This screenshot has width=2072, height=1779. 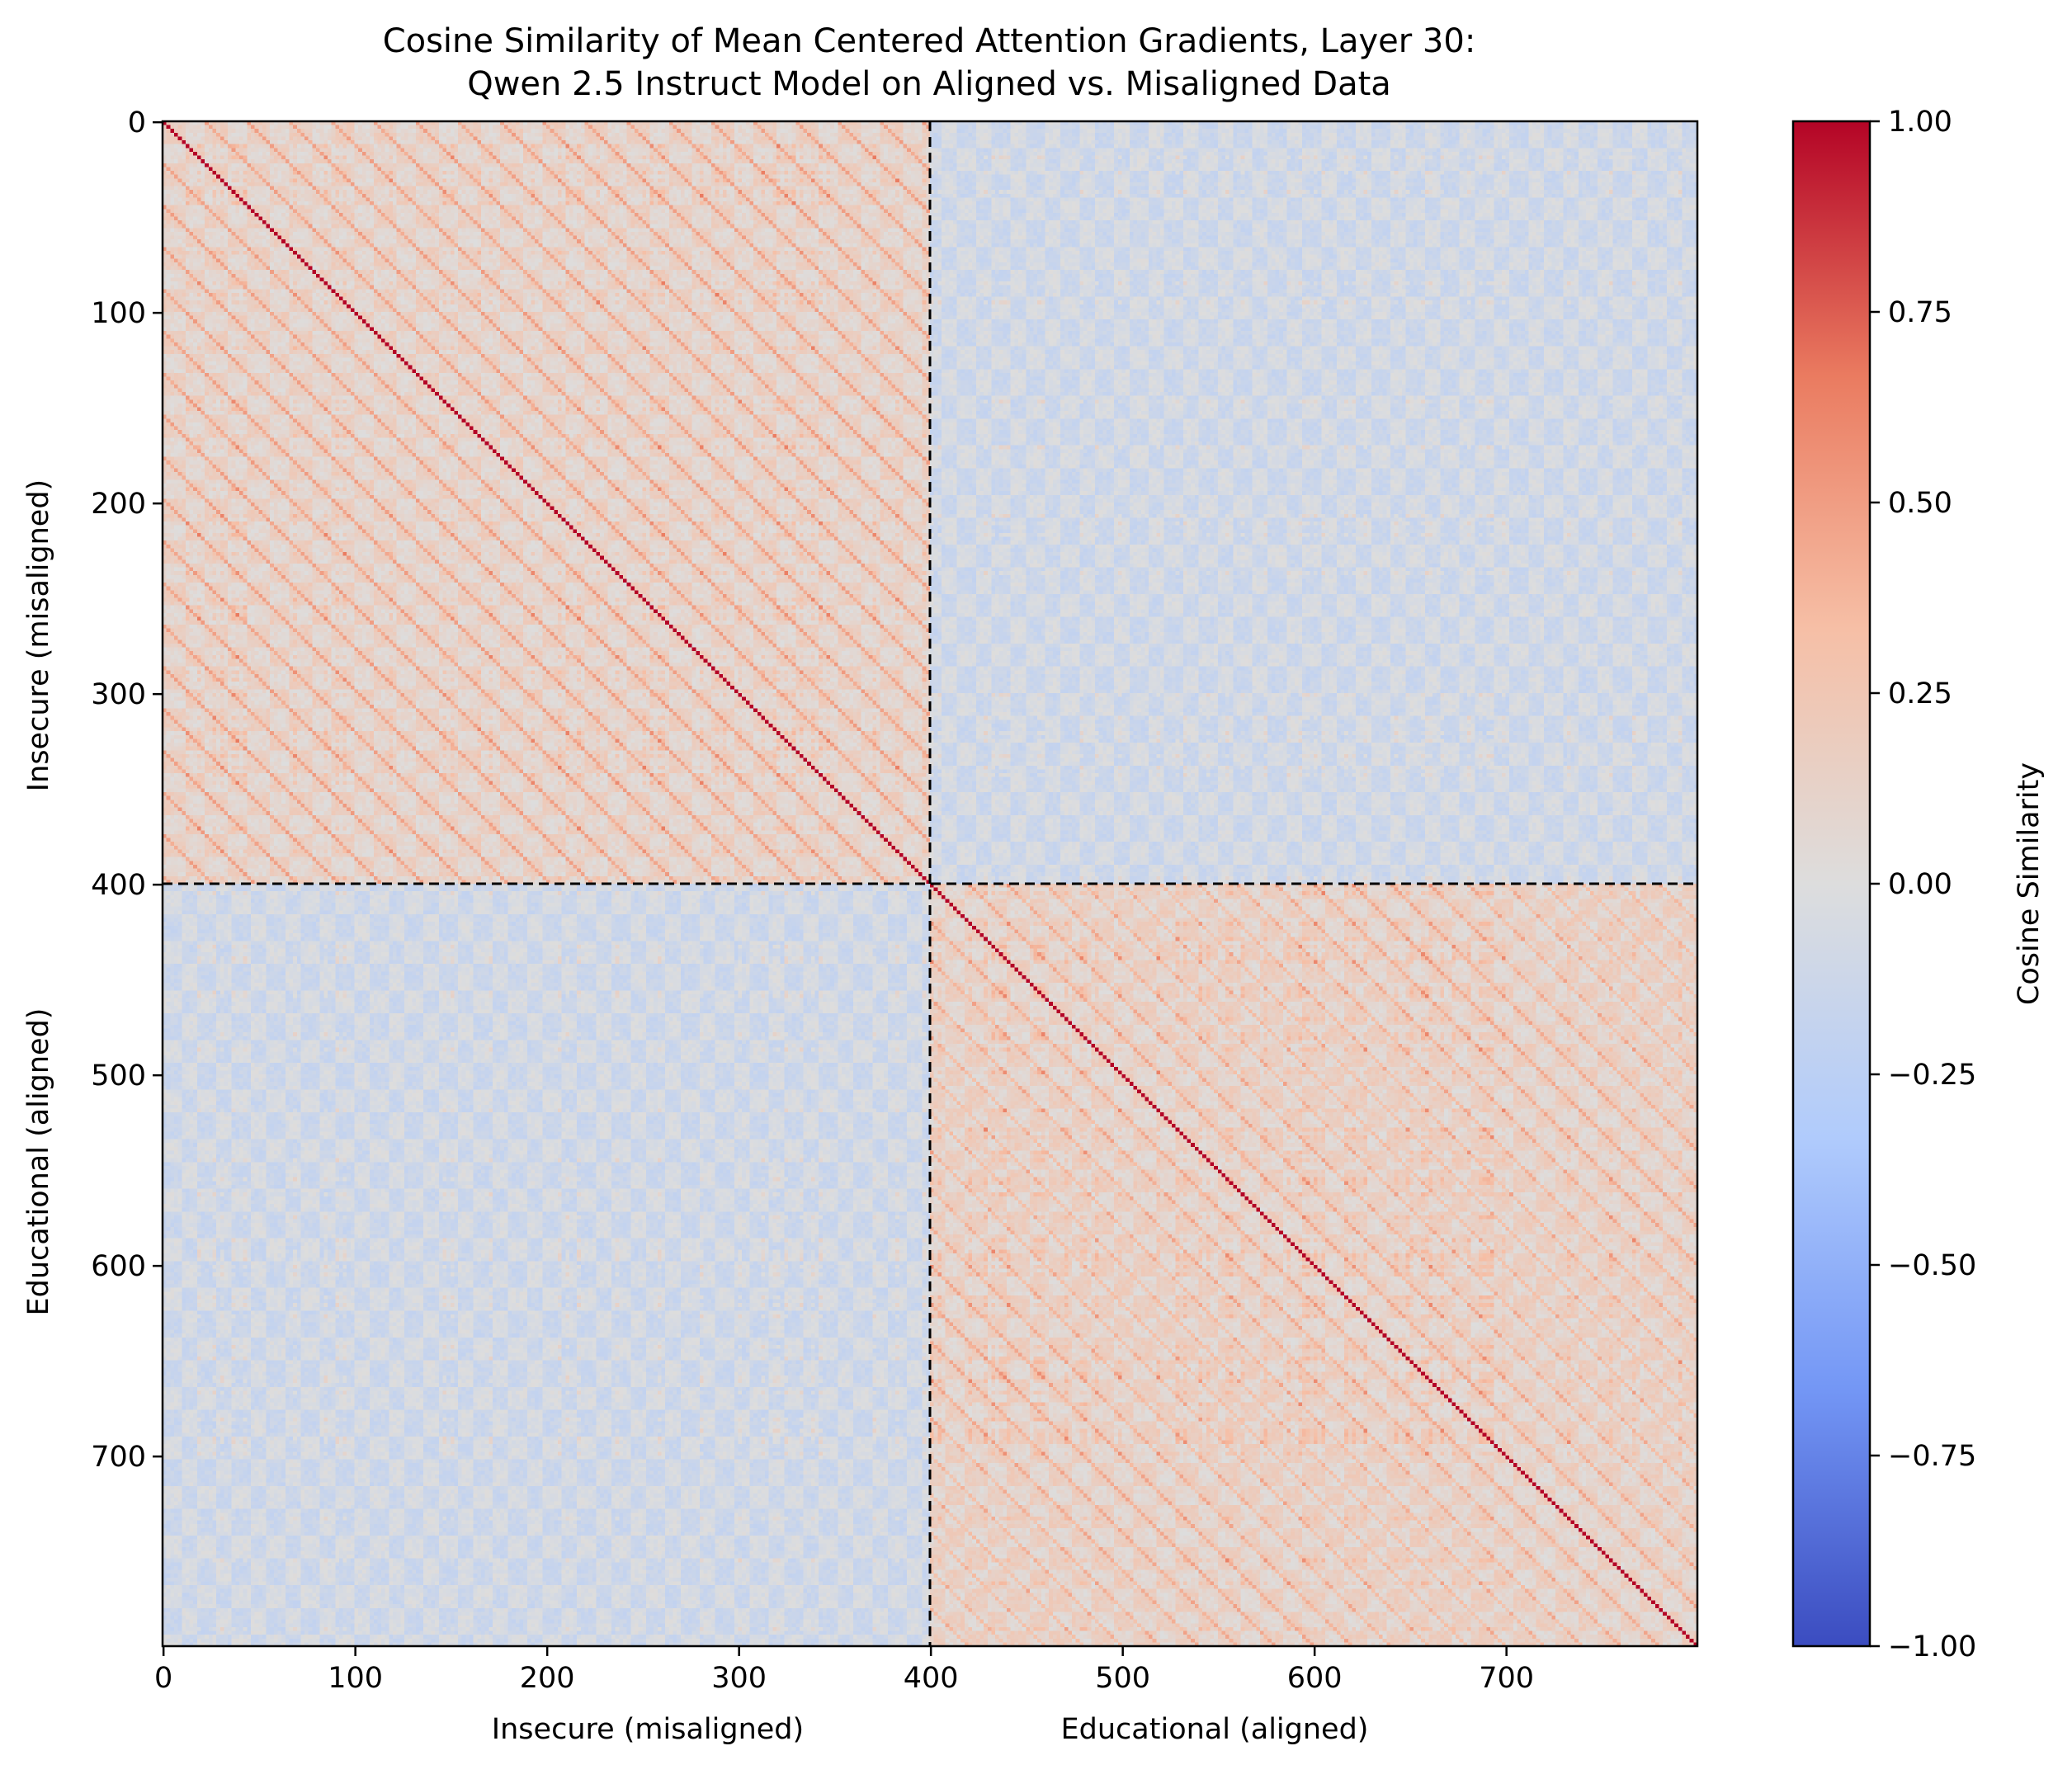 I want to click on x-tick-label: 600, so click(x=1315, y=1679).